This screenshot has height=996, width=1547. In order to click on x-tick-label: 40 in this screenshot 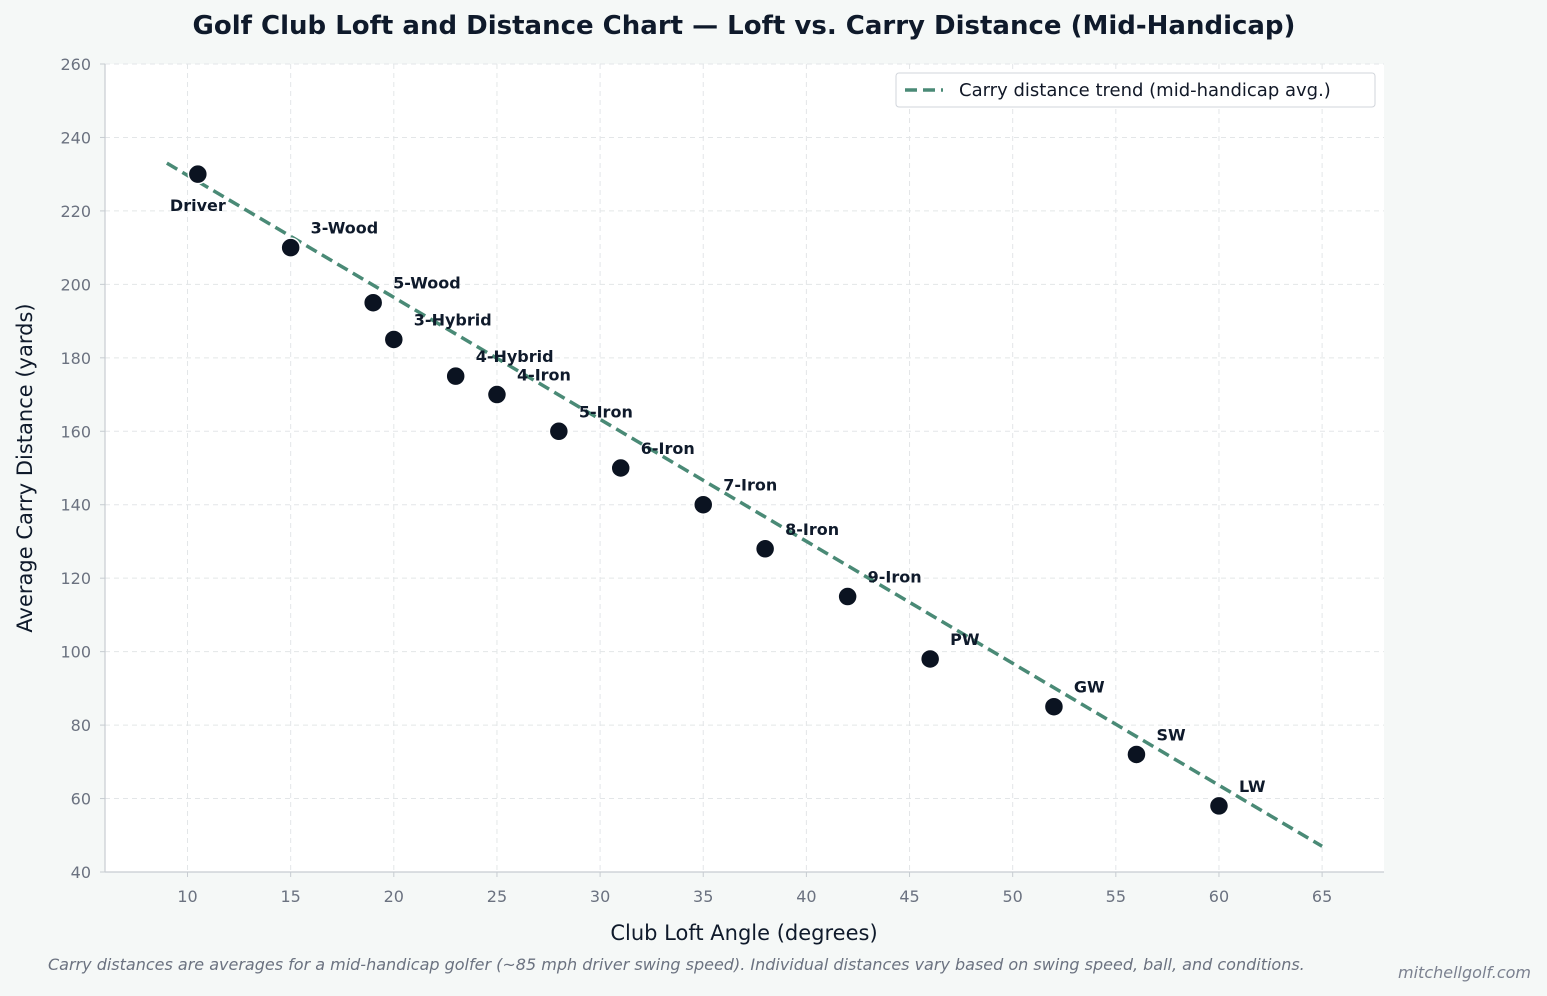, I will do `click(806, 896)`.